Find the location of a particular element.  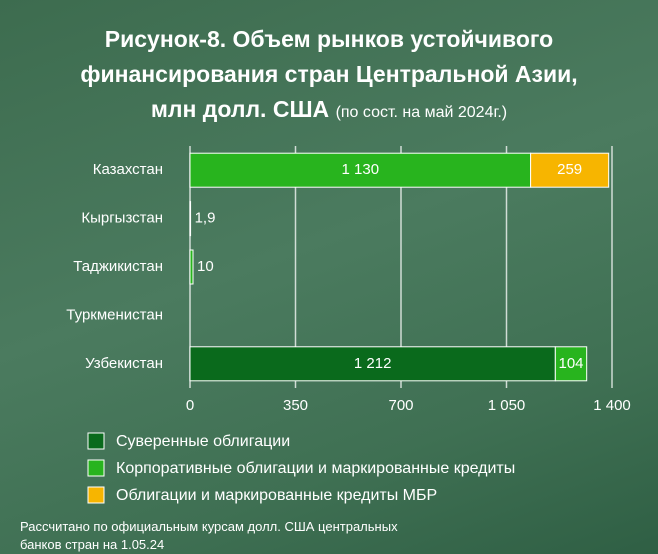

value-label: 259 is located at coordinates (569, 169).